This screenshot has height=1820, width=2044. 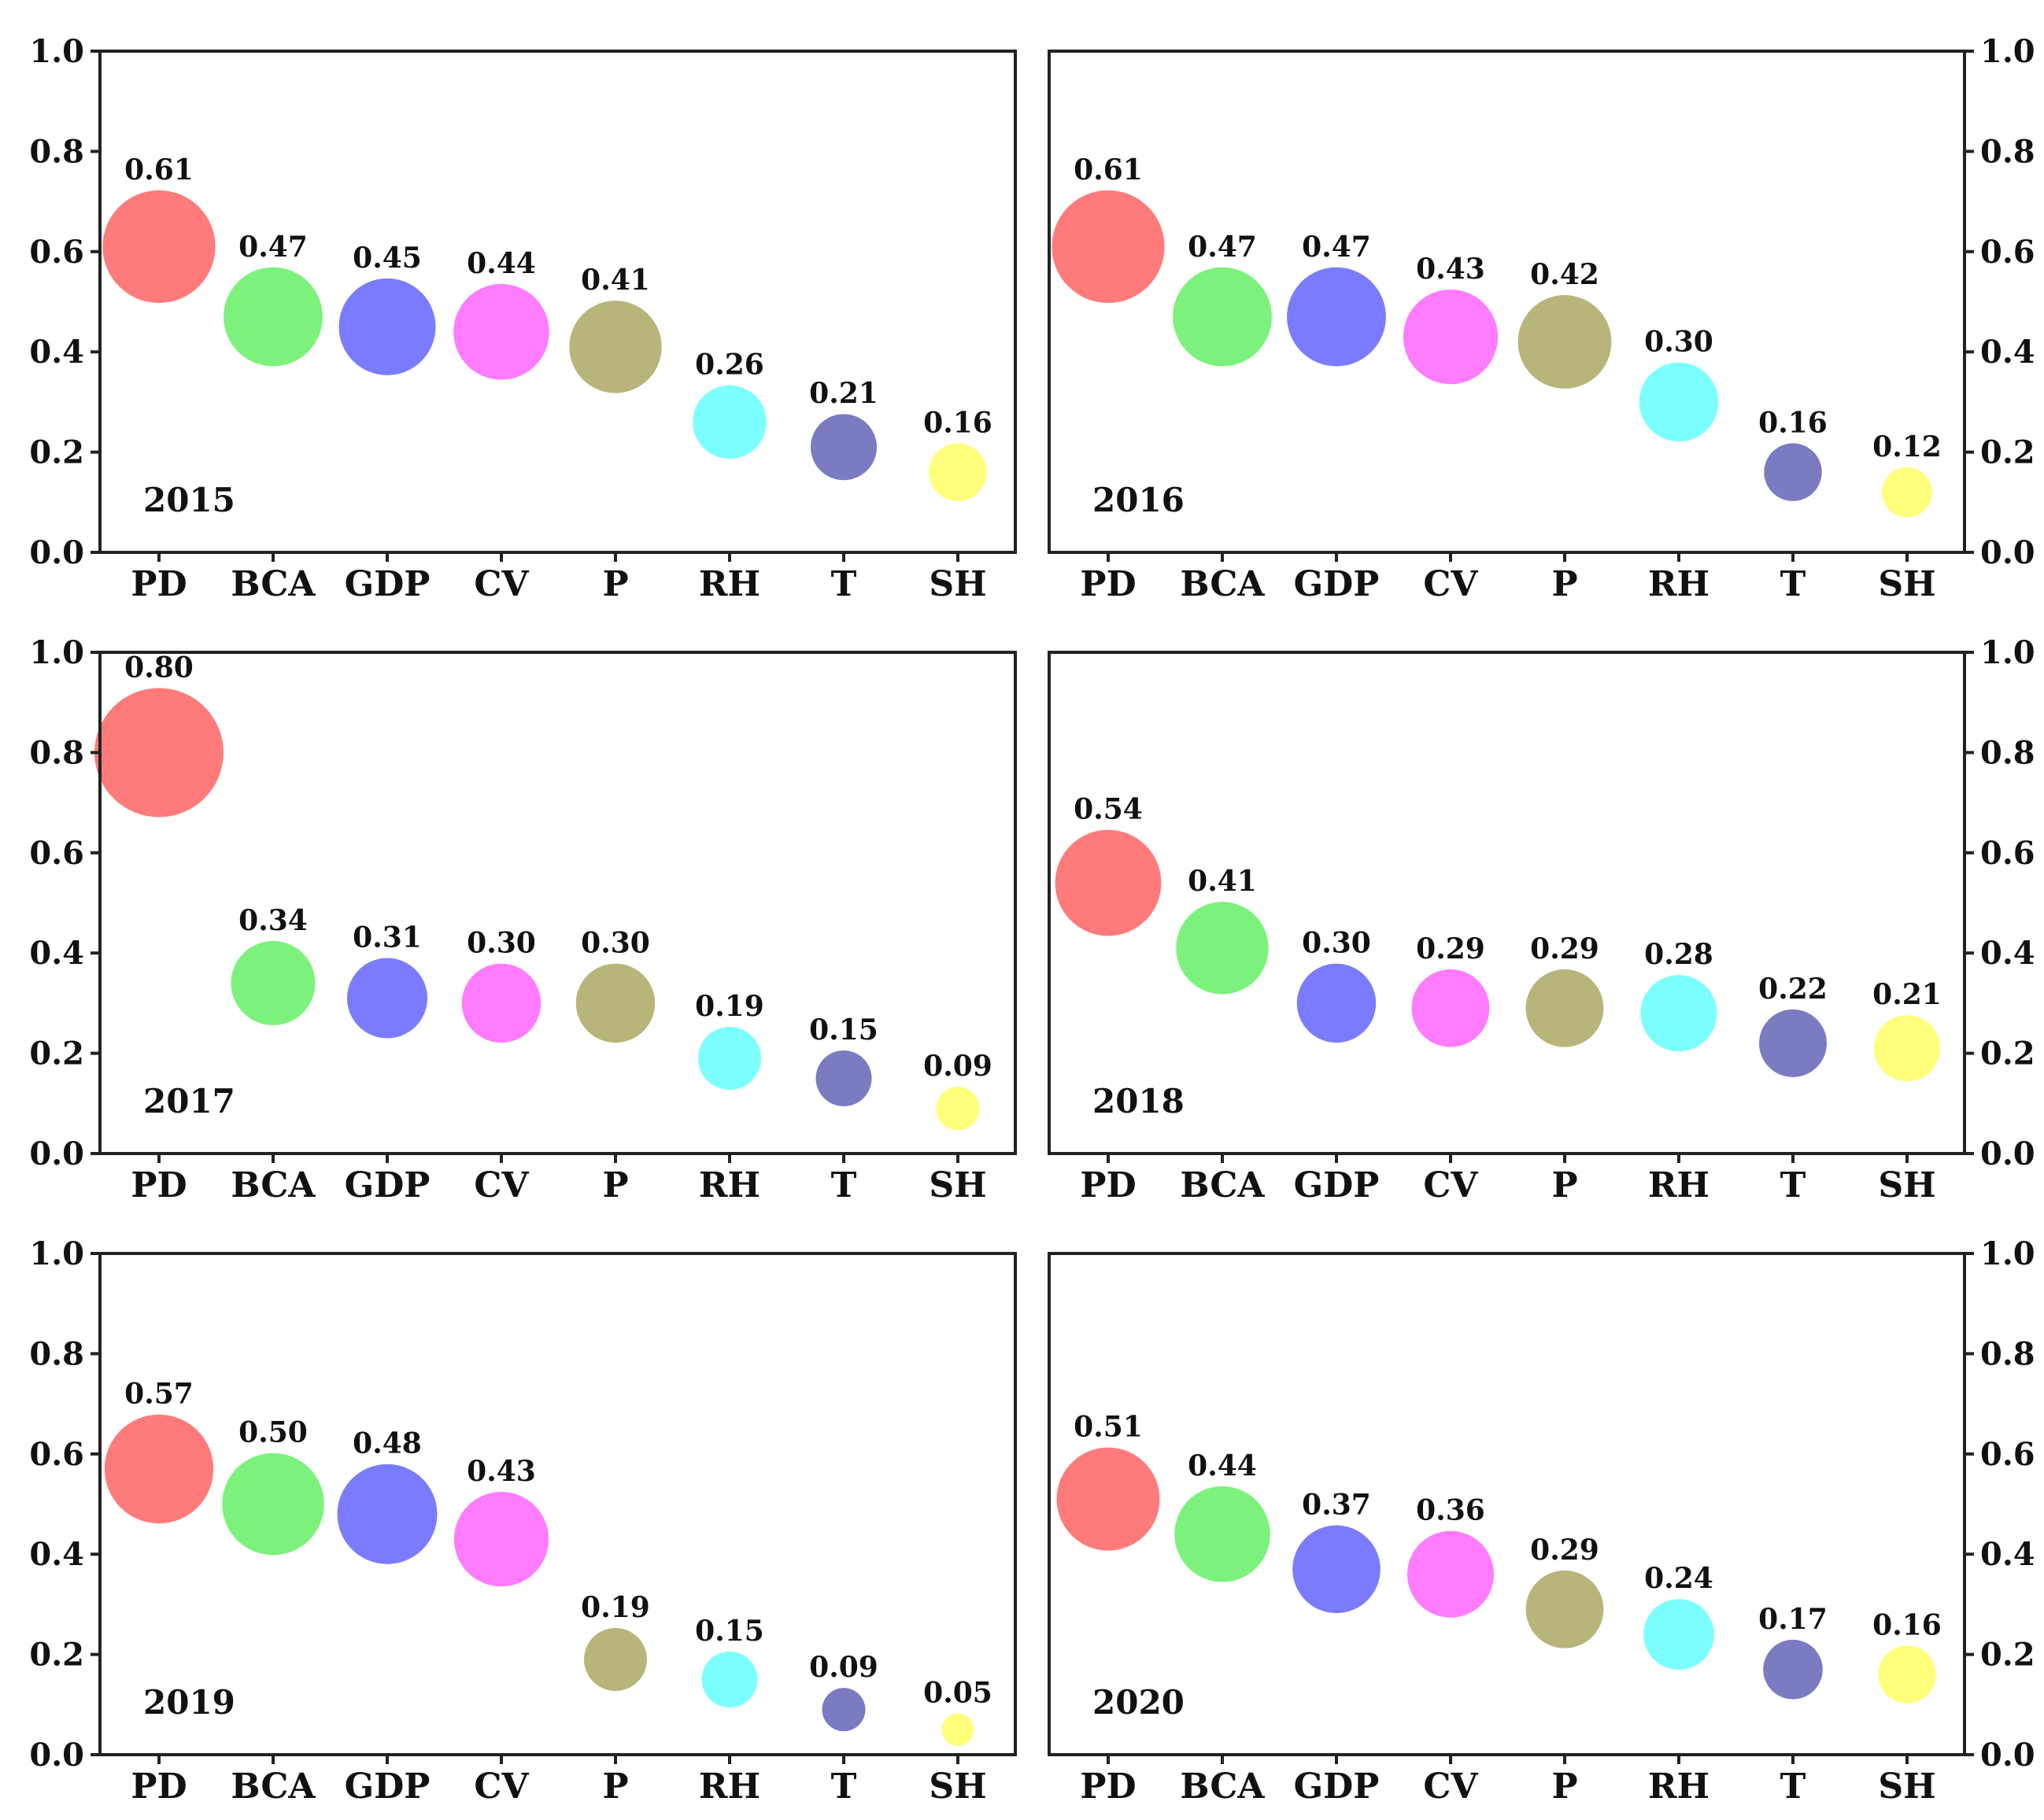 What do you see at coordinates (958, 1109) in the screenshot?
I see `bubble-2017-sh` at bounding box center [958, 1109].